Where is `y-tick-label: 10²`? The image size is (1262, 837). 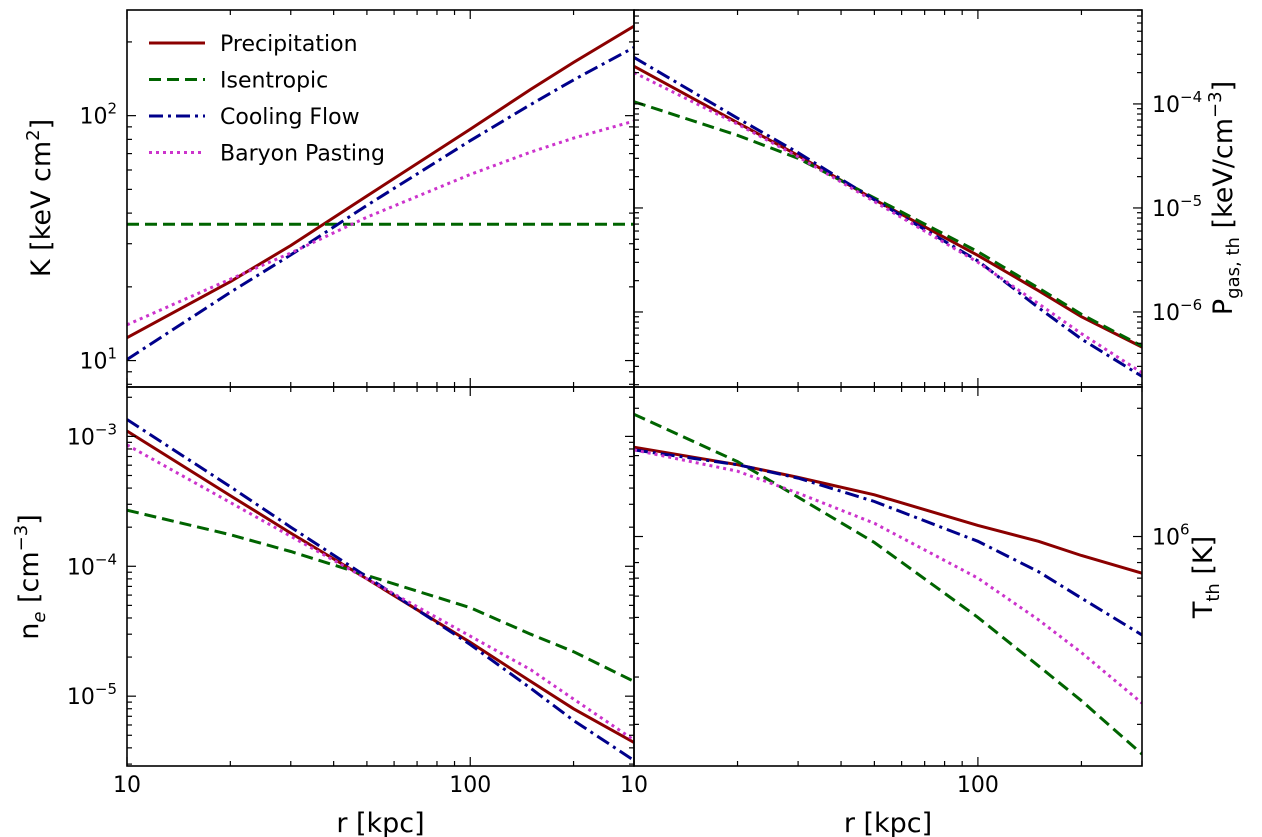
y-tick-label: 10² is located at coordinates (98, 115).